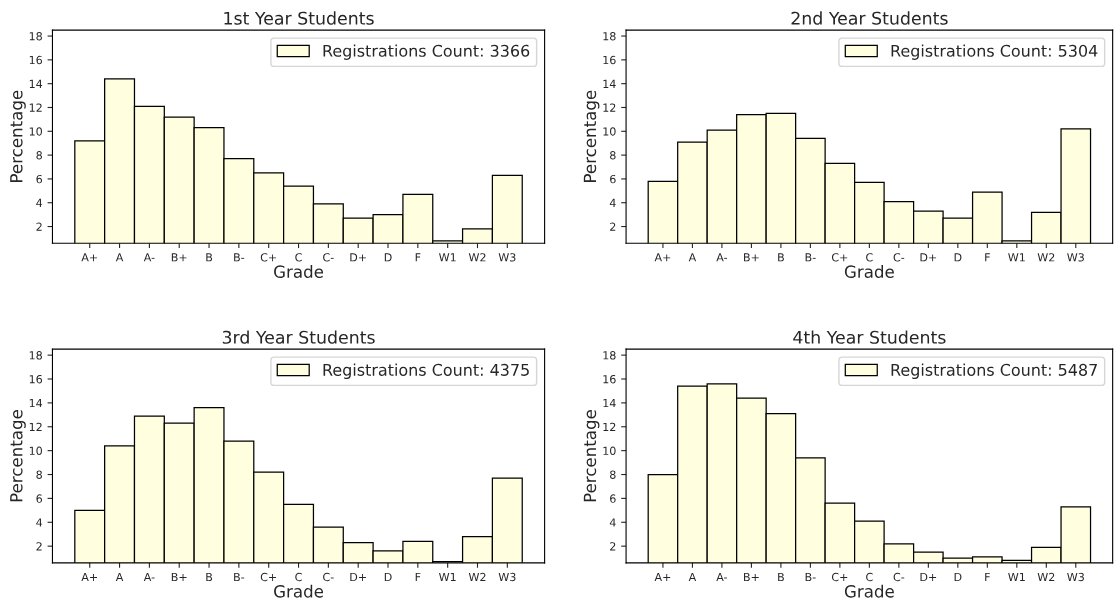 Image resolution: width=1116 pixels, height=602 pixels. Describe the element at coordinates (869, 337) in the screenshot. I see `chart-title: 4th Year Students` at that location.